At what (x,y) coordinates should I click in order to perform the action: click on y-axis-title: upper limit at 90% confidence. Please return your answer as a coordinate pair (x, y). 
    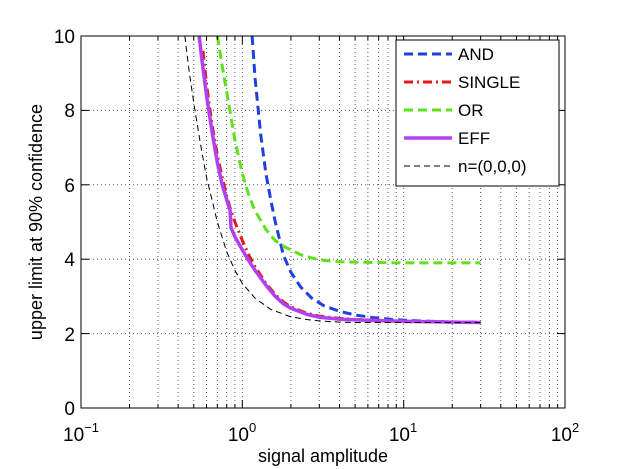
    Looking at the image, I should click on (36, 222).